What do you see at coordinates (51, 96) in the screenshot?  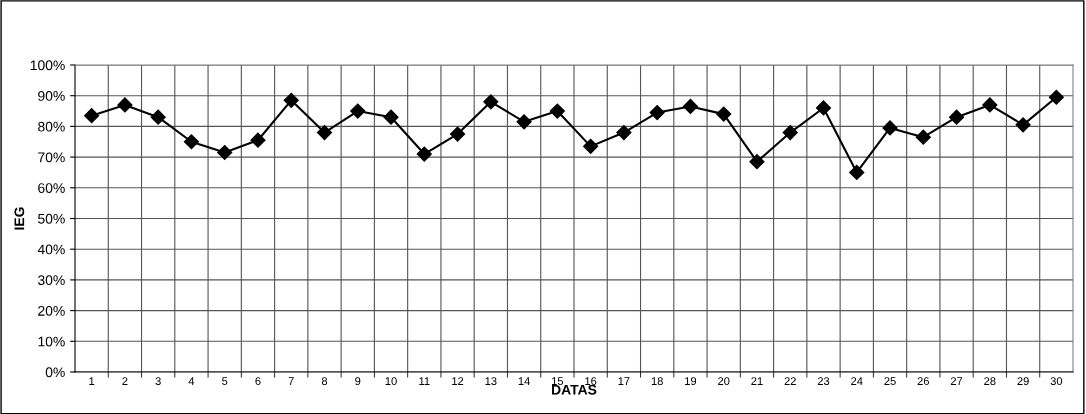 I see `y-tick-label: 90%` at bounding box center [51, 96].